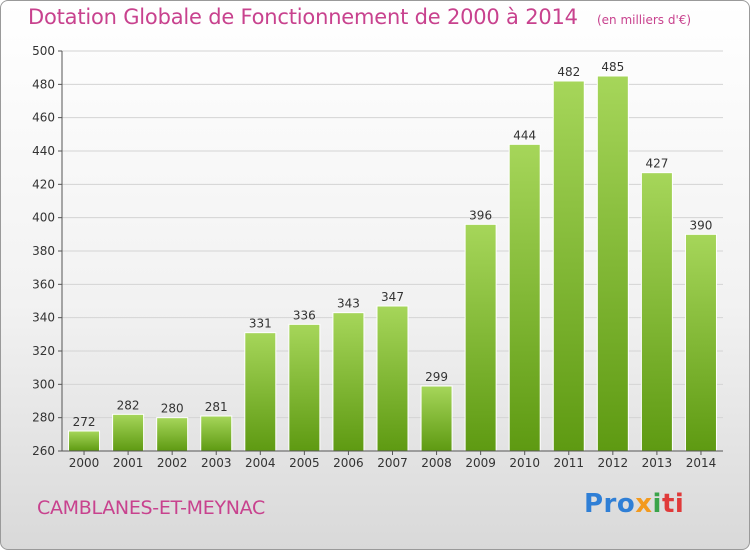 This screenshot has width=750, height=550. I want to click on x-tick-label-2004: 2004, so click(260, 463).